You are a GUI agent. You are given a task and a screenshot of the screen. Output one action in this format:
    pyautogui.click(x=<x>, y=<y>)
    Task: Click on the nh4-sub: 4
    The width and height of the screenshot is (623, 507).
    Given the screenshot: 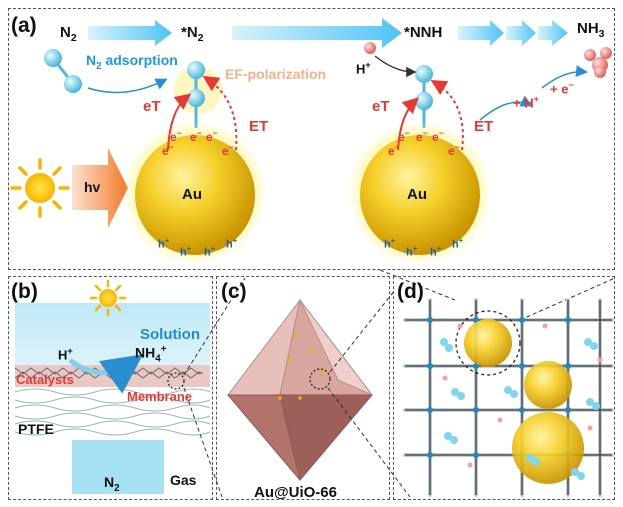 What is the action you would take?
    pyautogui.click(x=158, y=359)
    